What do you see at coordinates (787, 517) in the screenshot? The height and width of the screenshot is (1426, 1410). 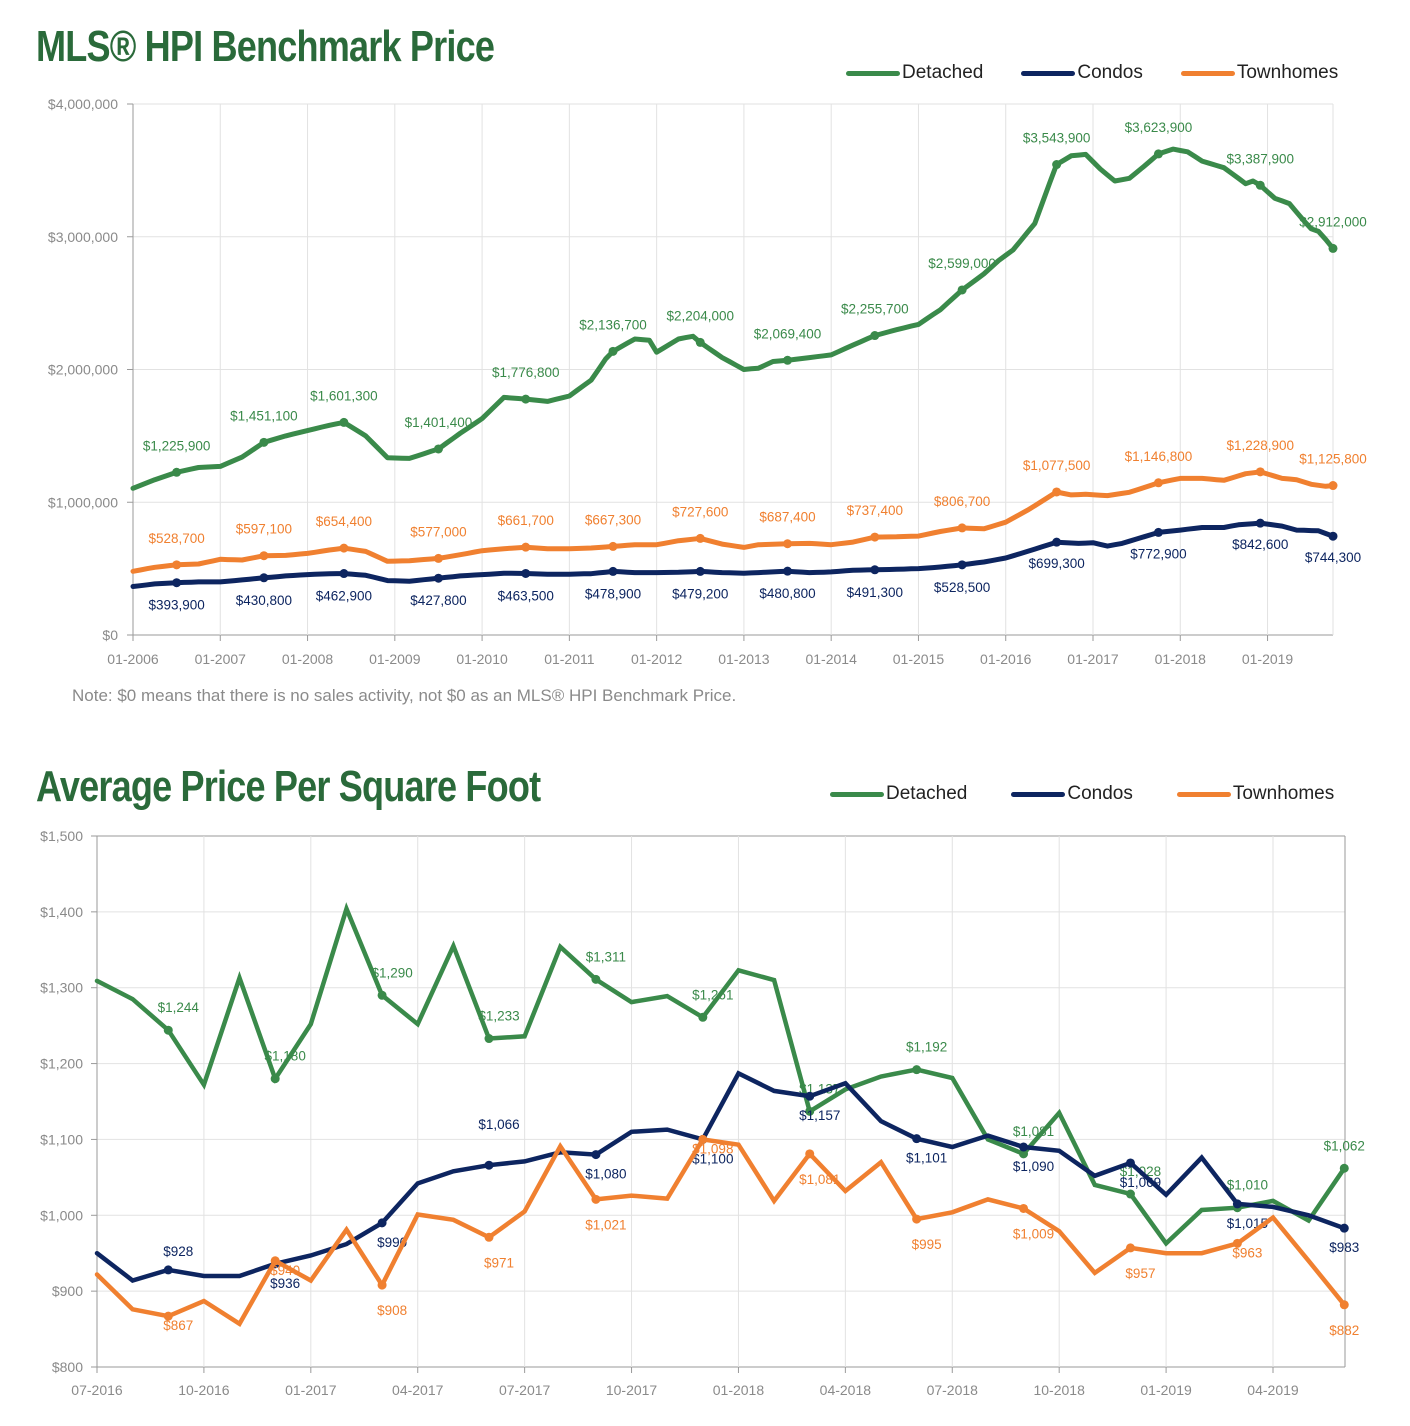 I see `data-label-townhomes: $687,400` at bounding box center [787, 517].